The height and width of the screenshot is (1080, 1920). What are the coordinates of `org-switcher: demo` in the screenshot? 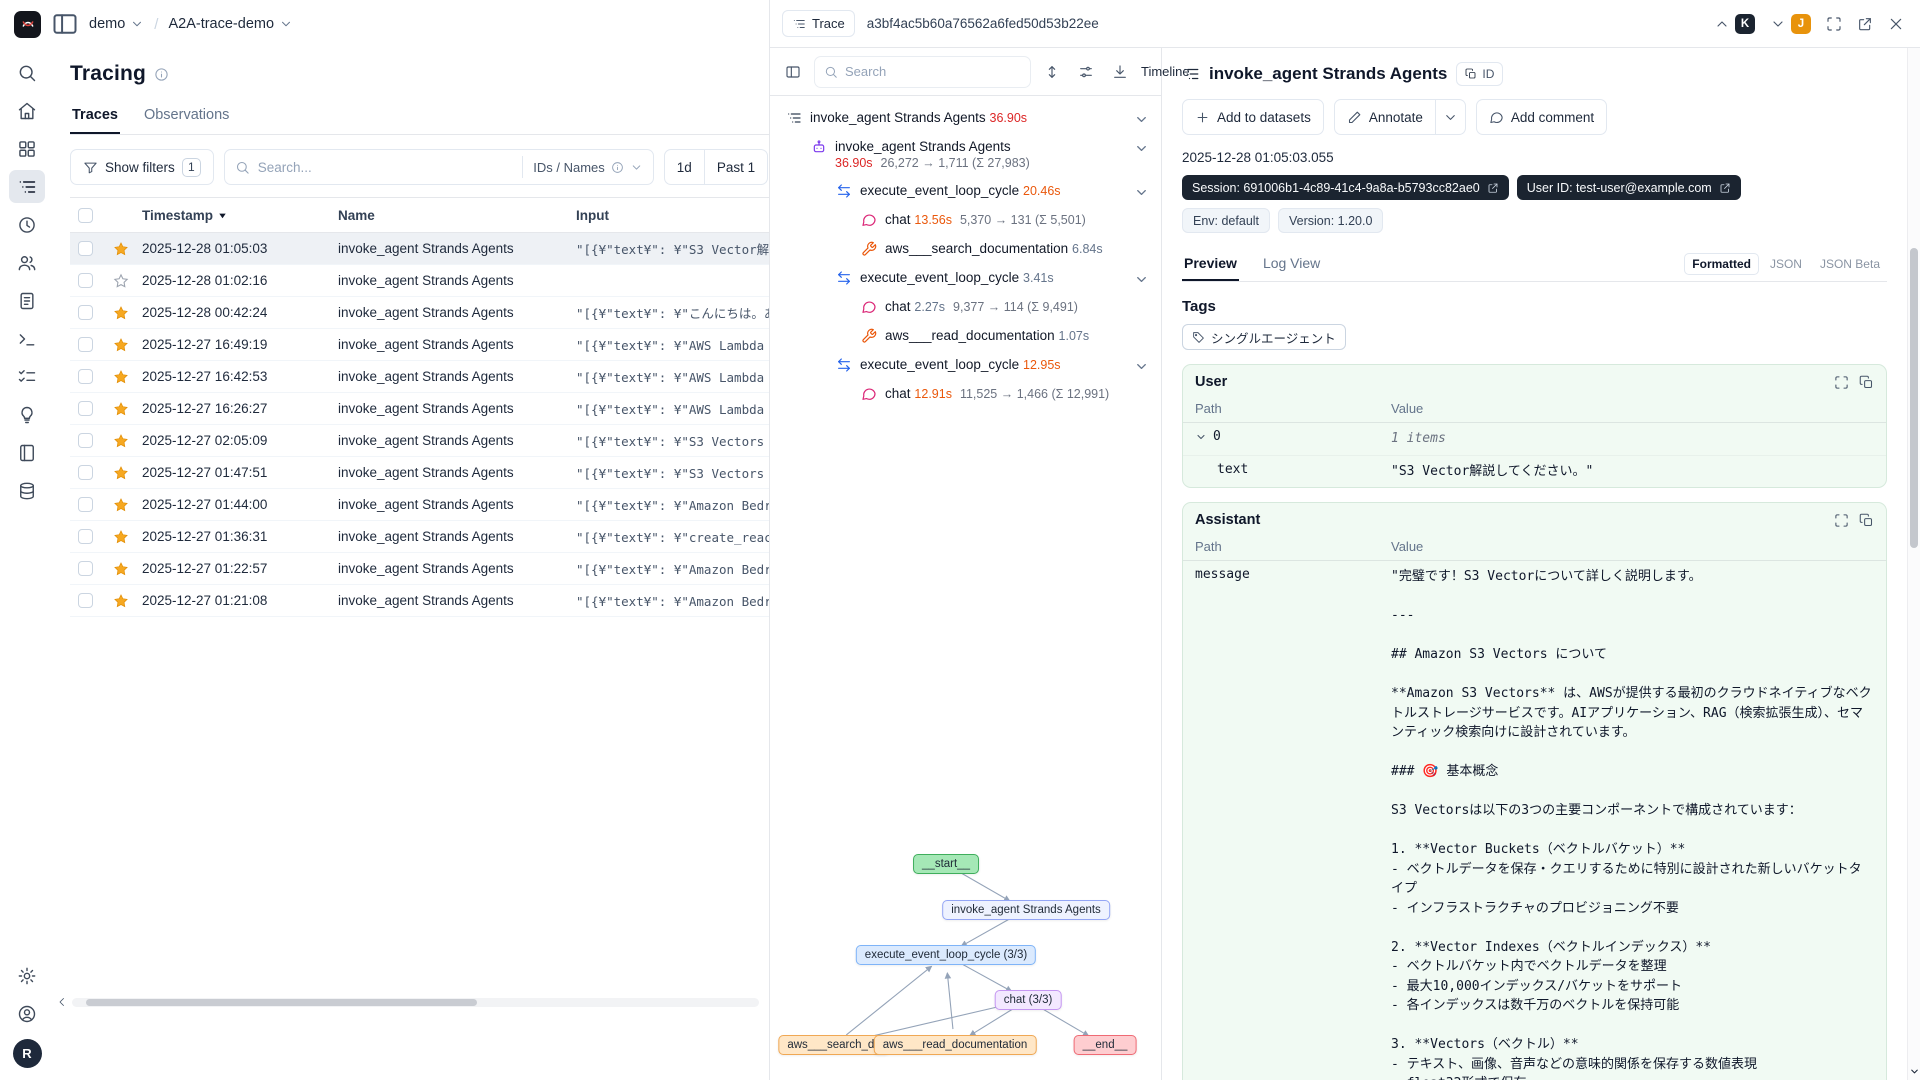 It's located at (116, 24).